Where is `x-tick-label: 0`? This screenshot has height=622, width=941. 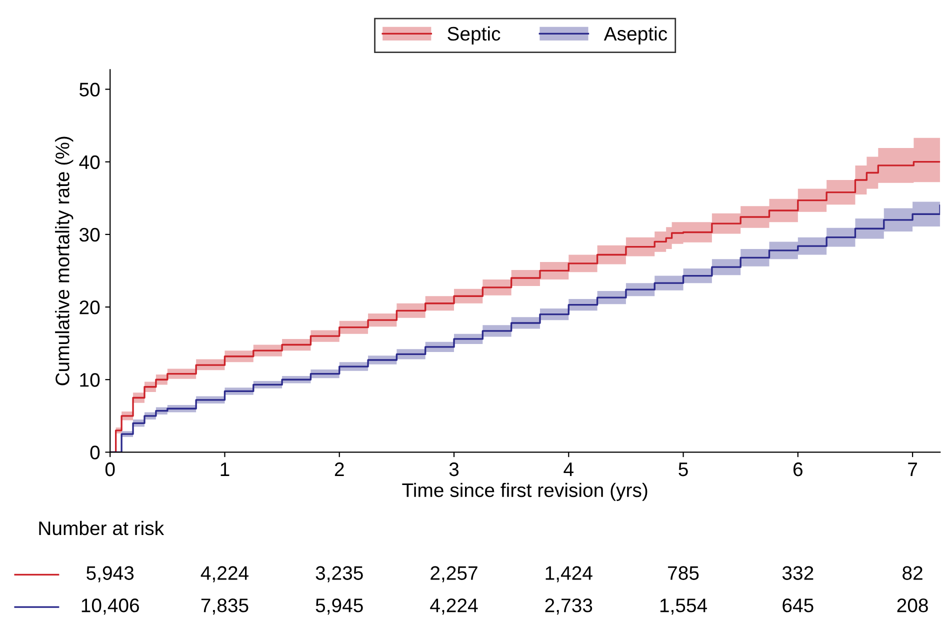 x-tick-label: 0 is located at coordinates (110, 469).